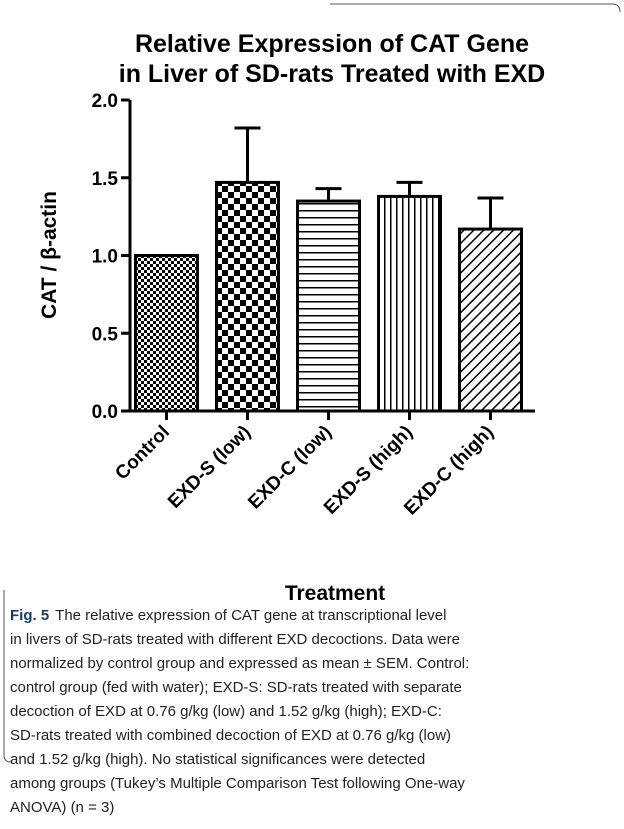 This screenshot has width=624, height=829. What do you see at coordinates (142, 453) in the screenshot?
I see `x-tick-label: Control` at bounding box center [142, 453].